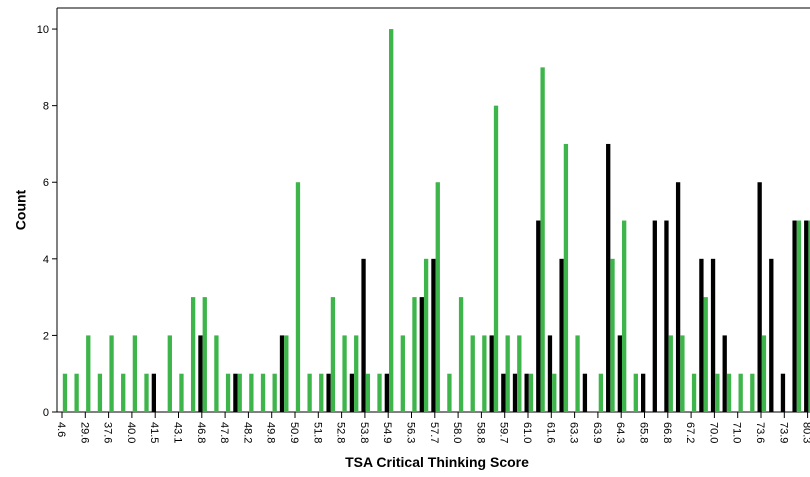  Describe the element at coordinates (46, 183) in the screenshot. I see `y-tick-label: 6` at that location.